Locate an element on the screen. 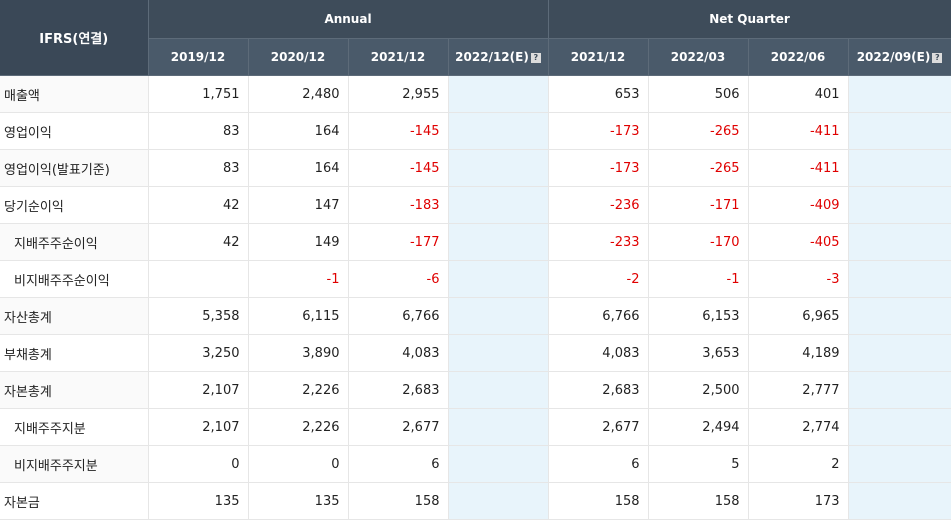 The height and width of the screenshot is (528, 951). row-label: 매출액 is located at coordinates (74, 94).